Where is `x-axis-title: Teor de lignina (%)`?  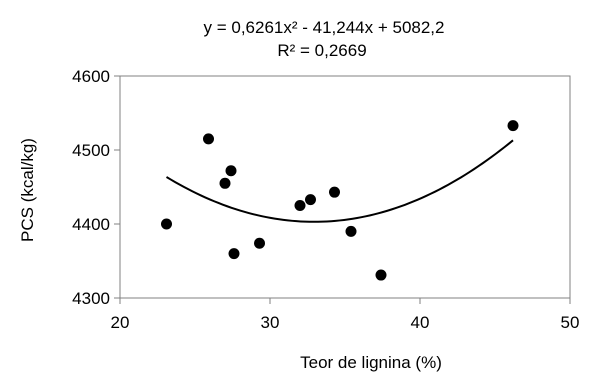 x-axis-title: Teor de lignina (%) is located at coordinates (371, 362).